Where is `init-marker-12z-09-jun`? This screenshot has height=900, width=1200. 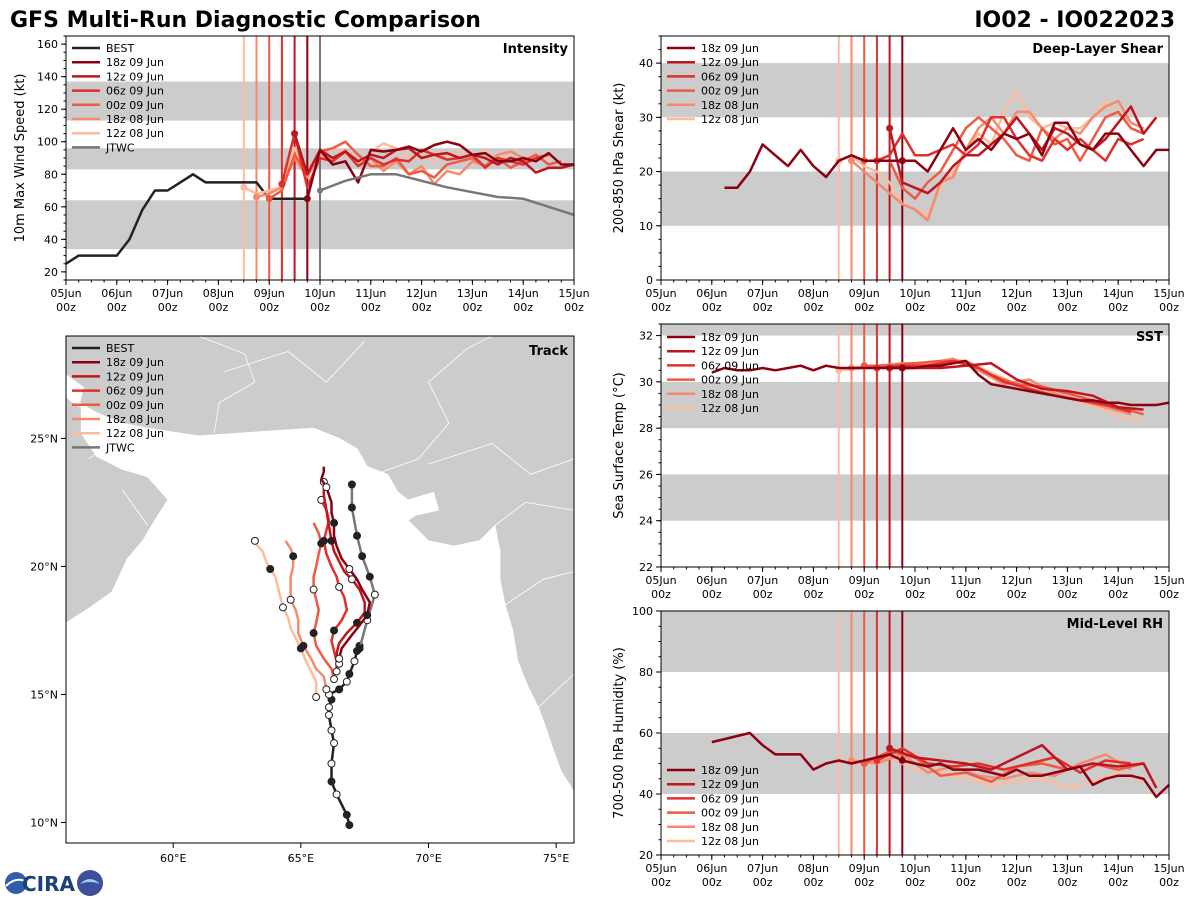 init-marker-12z-09-jun is located at coordinates (295, 134).